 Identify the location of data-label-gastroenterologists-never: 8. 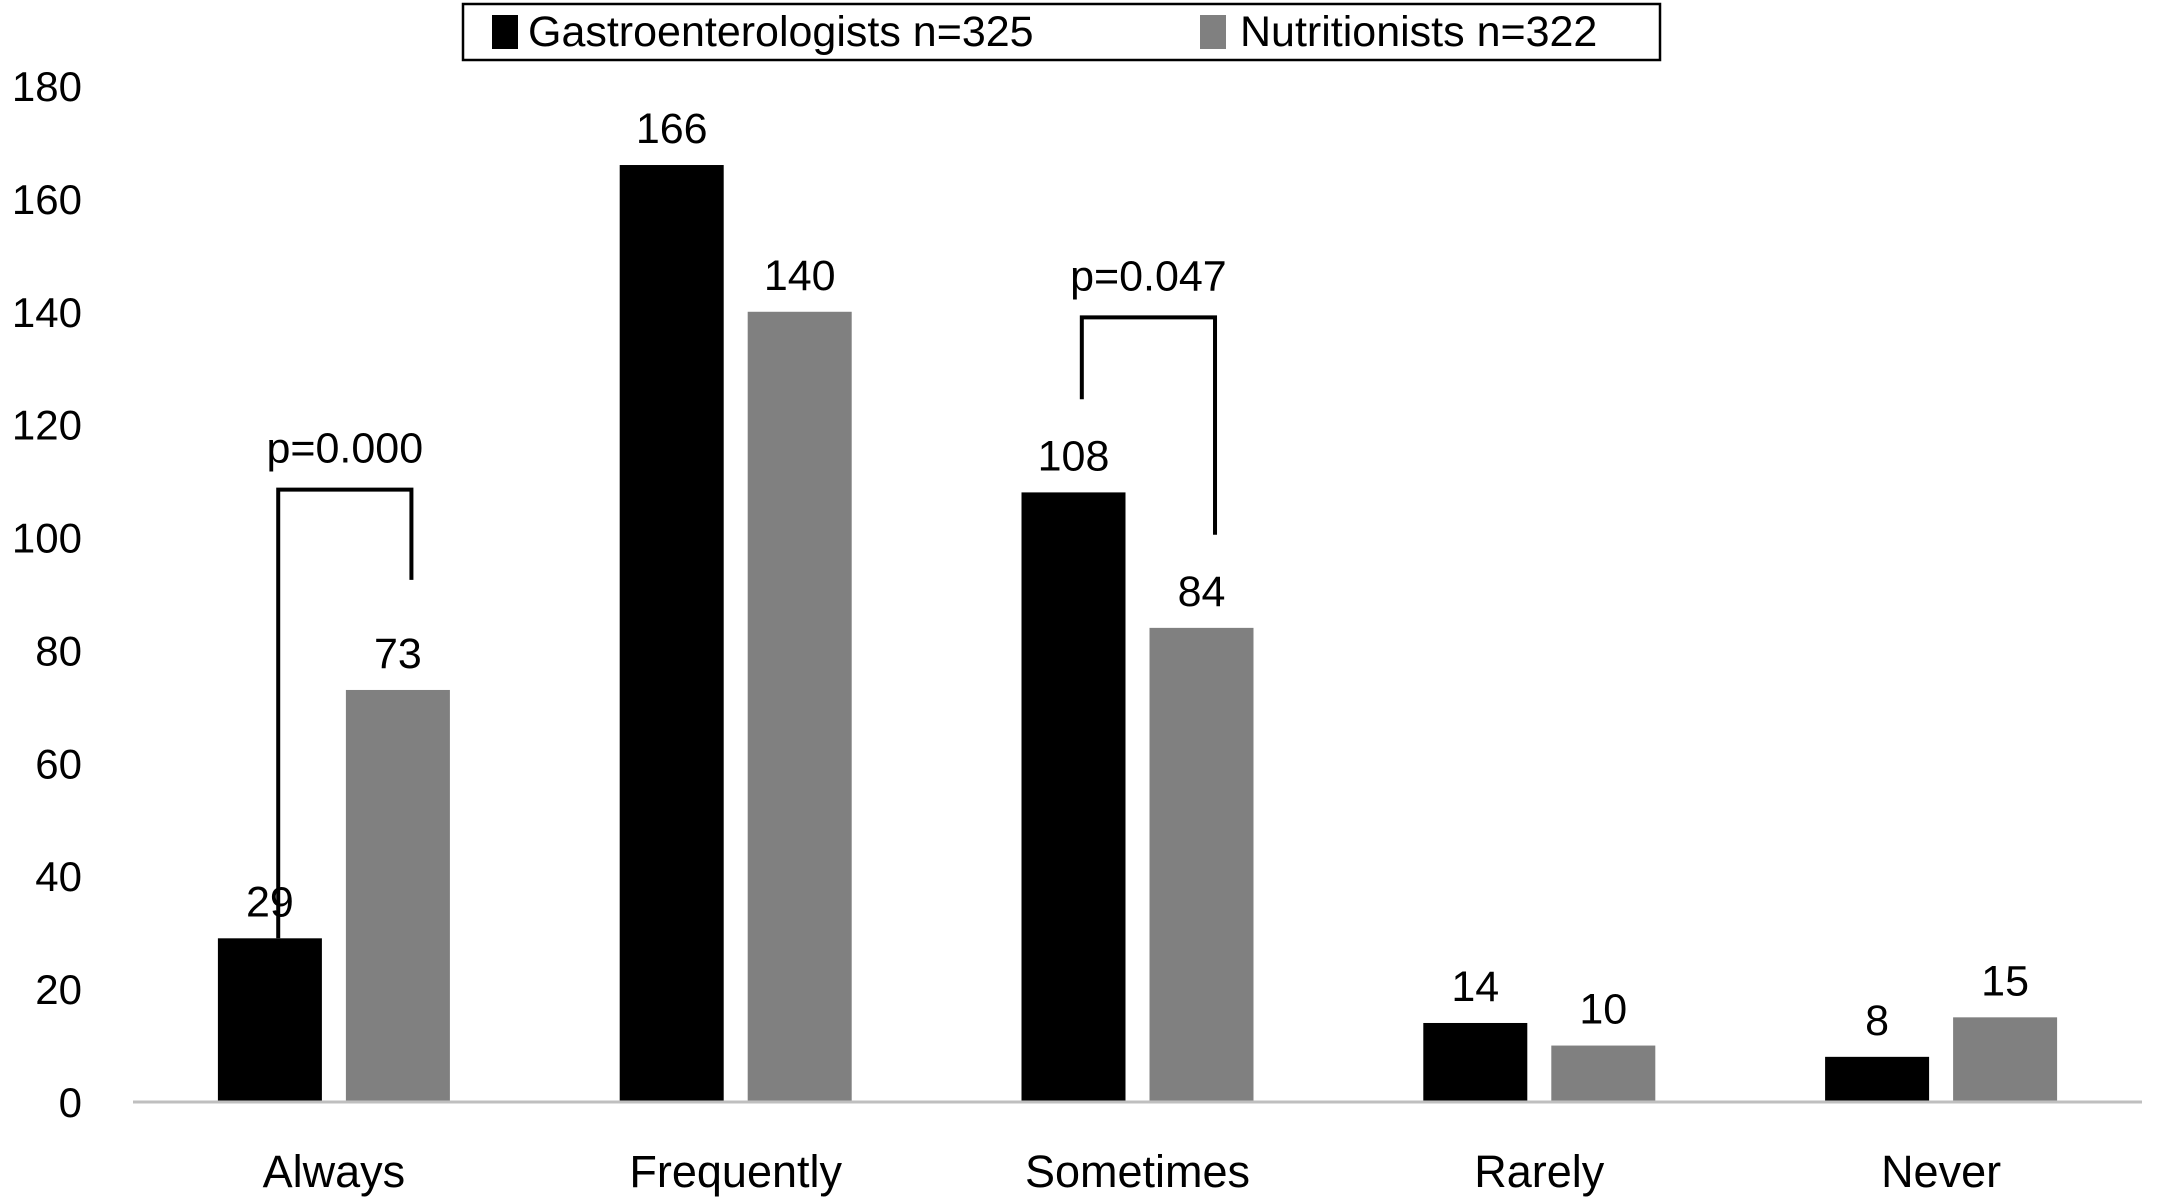
(1877, 1021).